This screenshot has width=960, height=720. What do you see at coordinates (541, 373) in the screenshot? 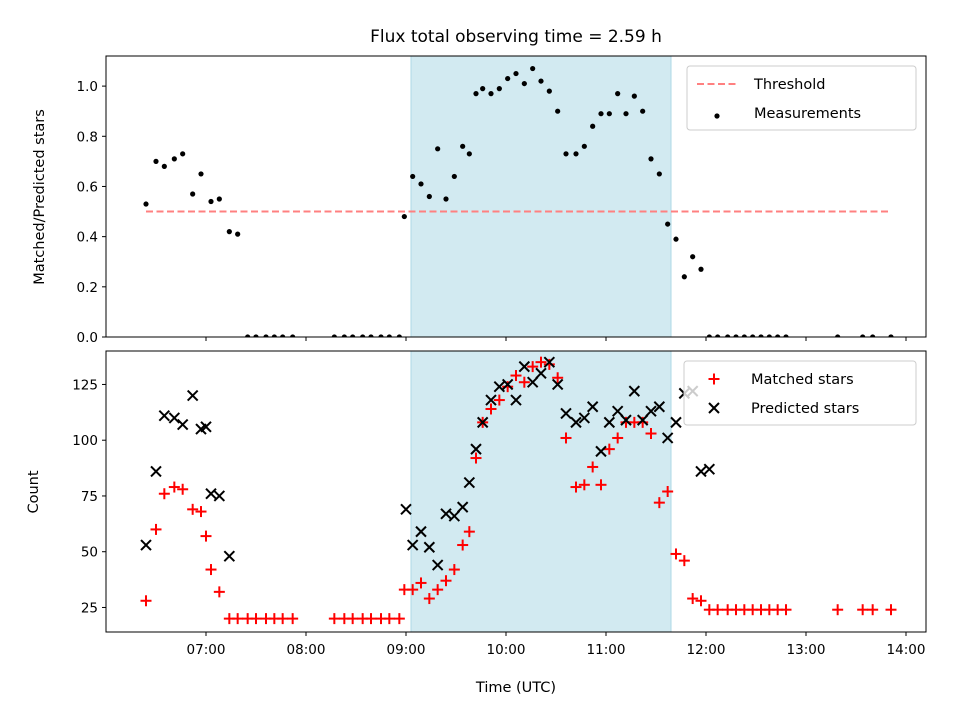
I see `bottom-predicted-stars-point-28-b` at bounding box center [541, 373].